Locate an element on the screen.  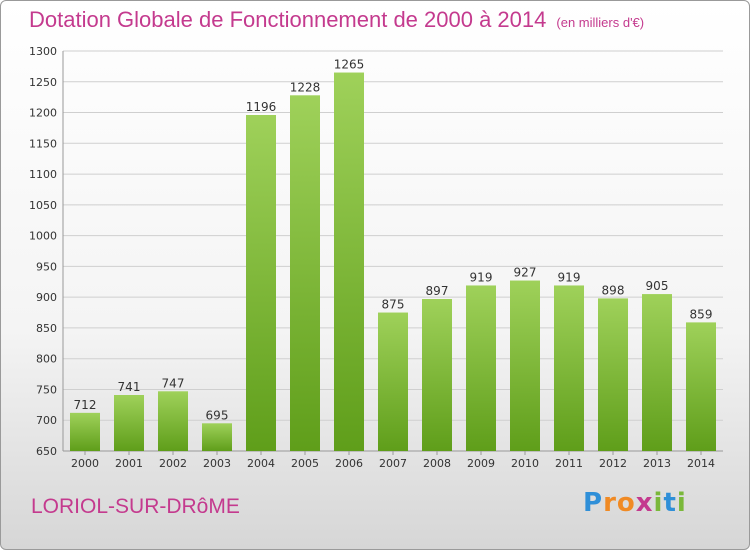
data-label: 927 is located at coordinates (525, 273).